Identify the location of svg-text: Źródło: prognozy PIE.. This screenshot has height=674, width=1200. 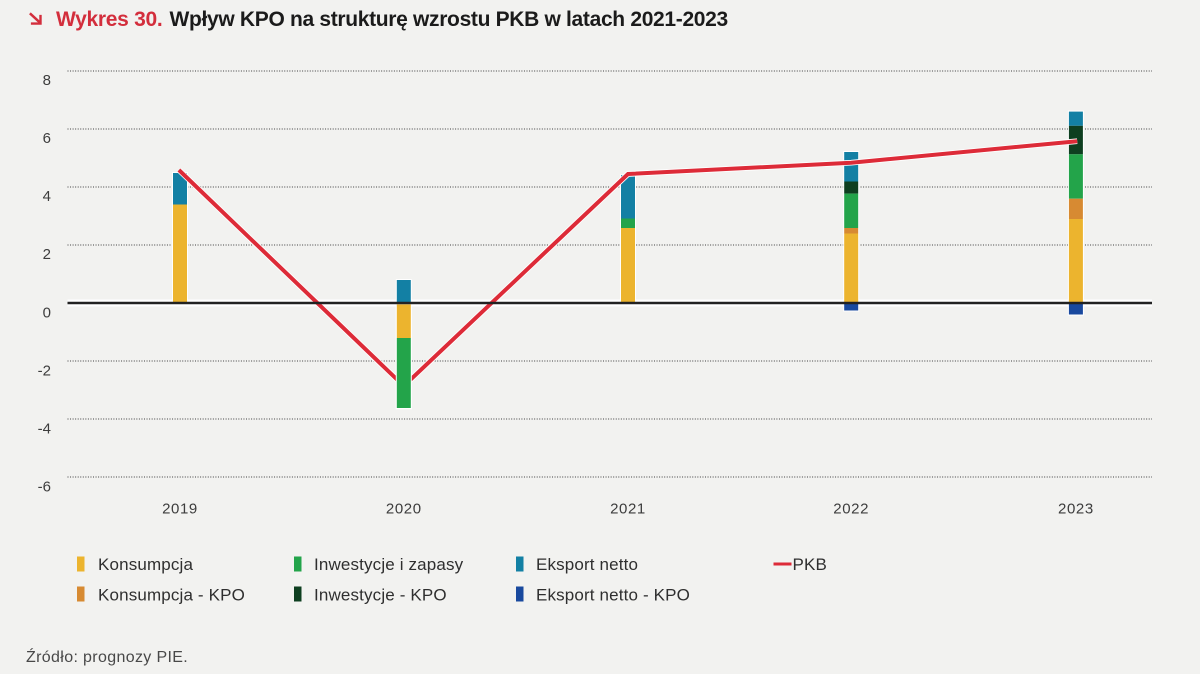
(107, 656).